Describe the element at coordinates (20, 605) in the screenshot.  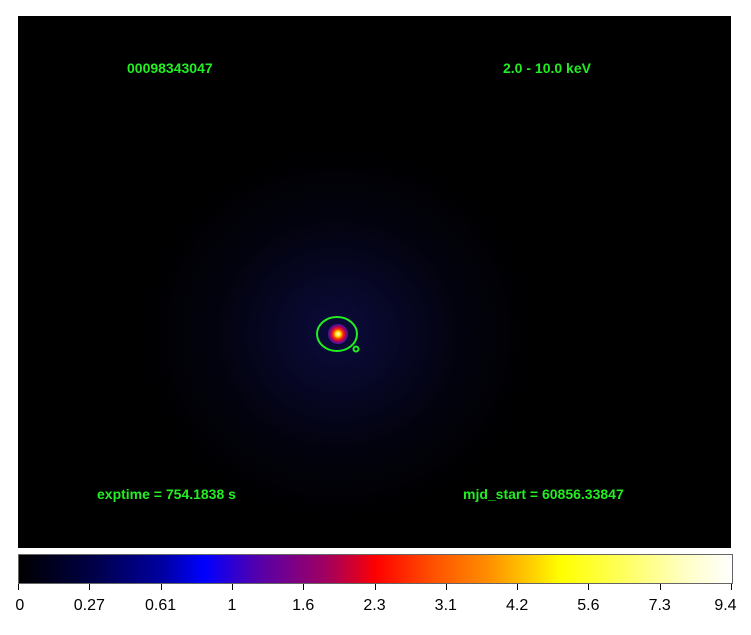
I see `colorbar-tick-label: 0` at that location.